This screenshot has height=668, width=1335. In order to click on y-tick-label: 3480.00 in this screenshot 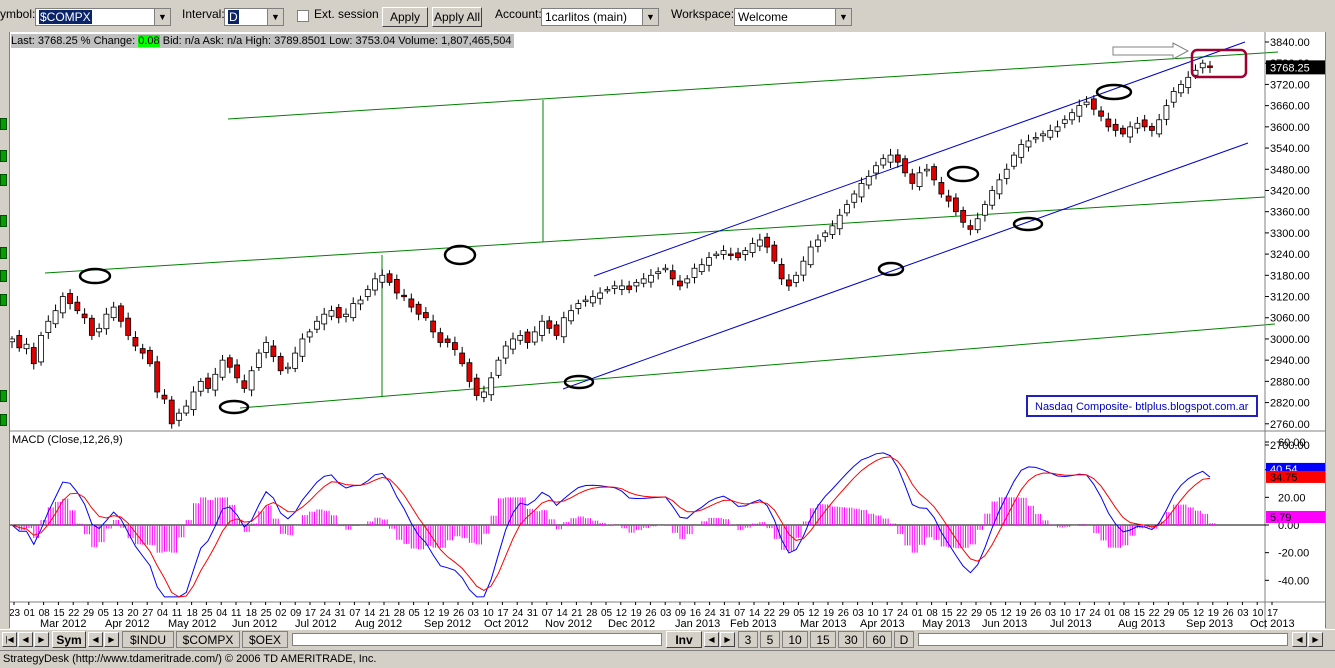, I will do `click(1290, 170)`.